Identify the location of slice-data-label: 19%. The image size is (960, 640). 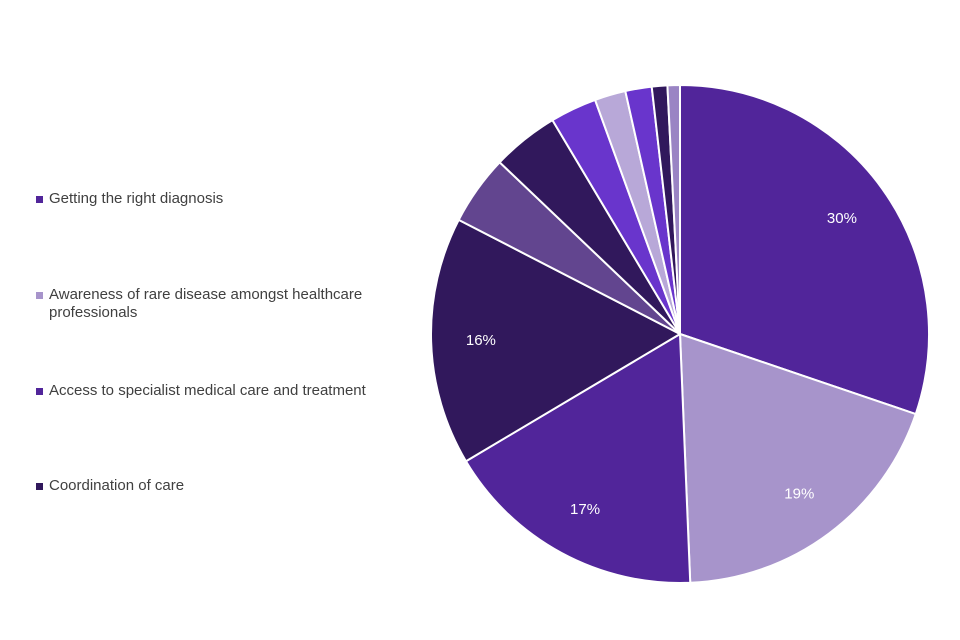
(799, 494).